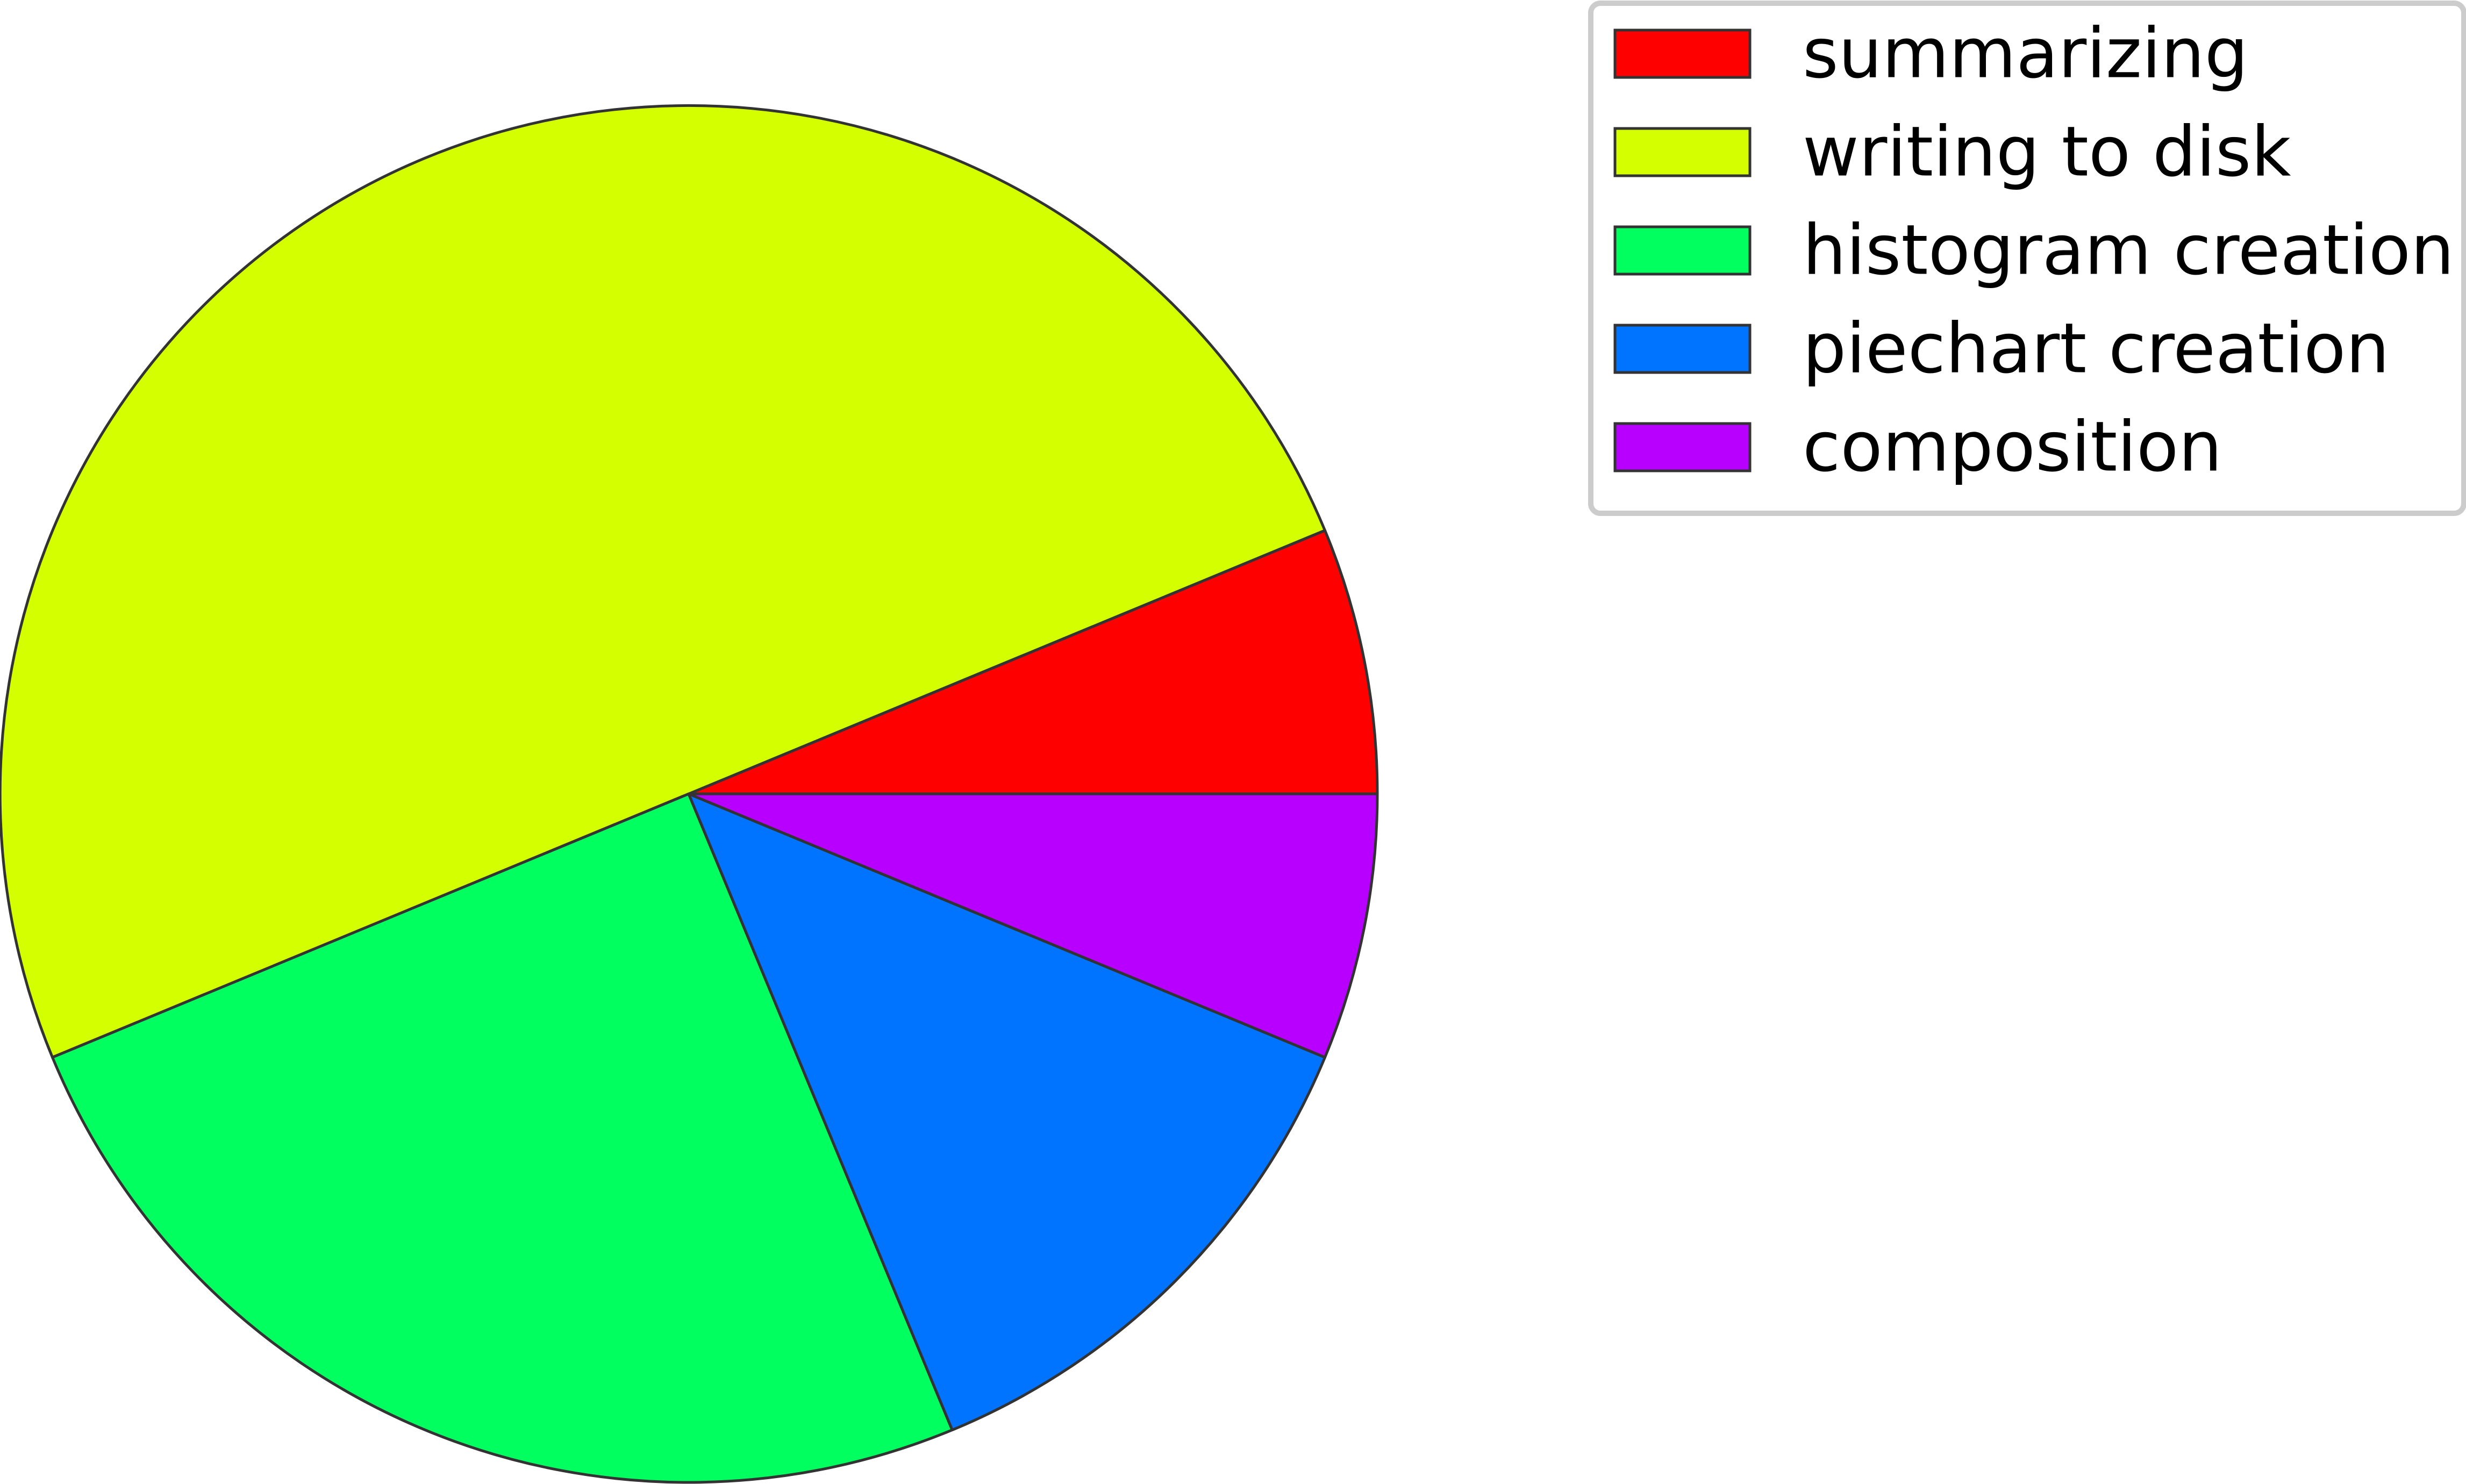  What do you see at coordinates (1006, 1111) in the screenshot?
I see `pie-slice-piechart-creation` at bounding box center [1006, 1111].